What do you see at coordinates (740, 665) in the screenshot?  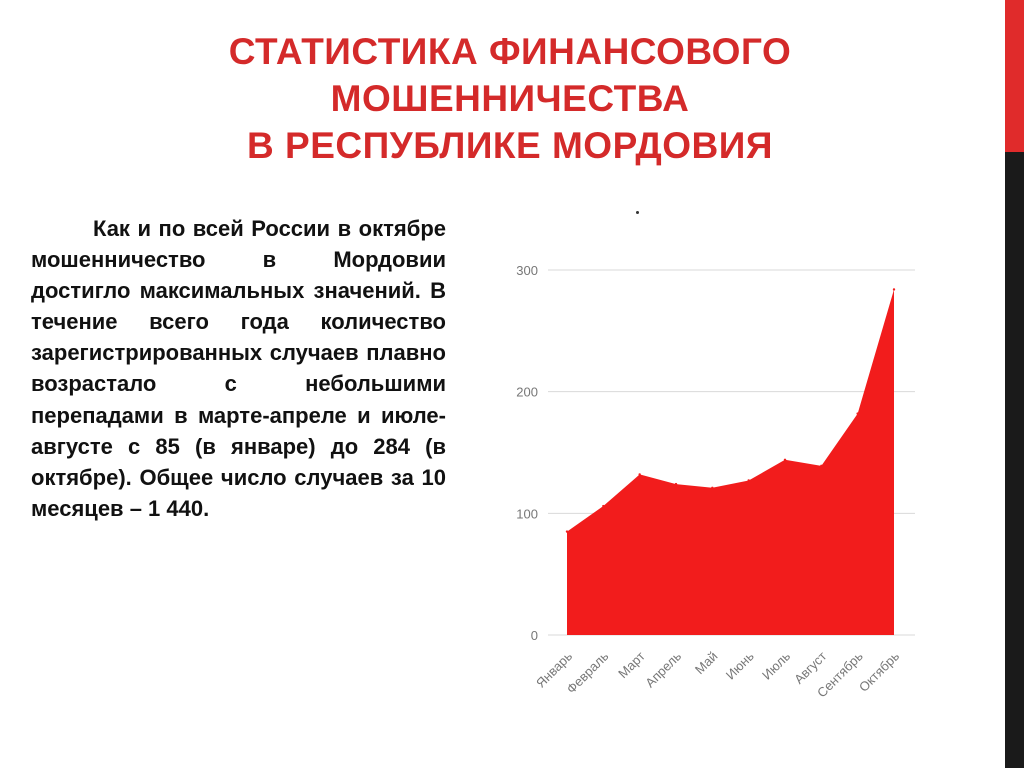 I see `x-tick-label: Июнь` at bounding box center [740, 665].